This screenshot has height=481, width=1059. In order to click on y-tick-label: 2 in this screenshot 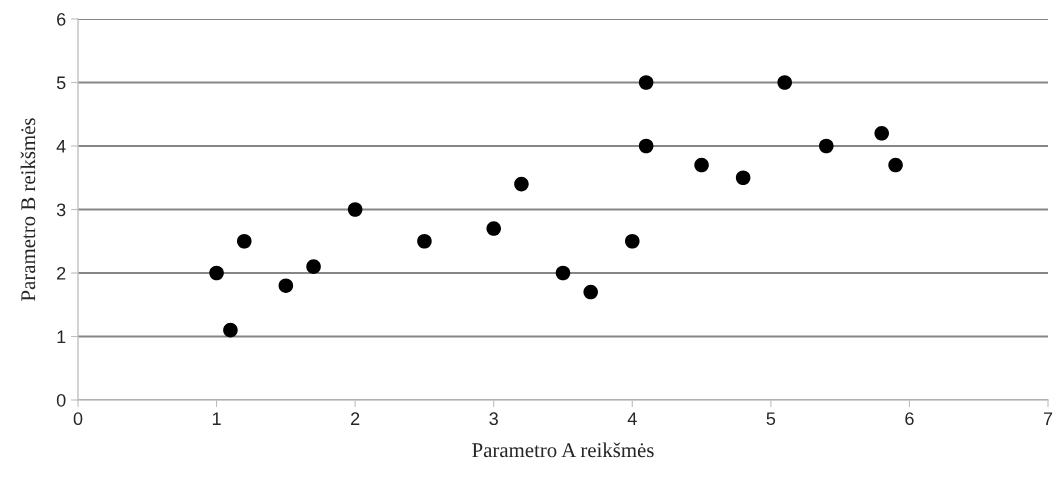, I will do `click(61, 273)`.